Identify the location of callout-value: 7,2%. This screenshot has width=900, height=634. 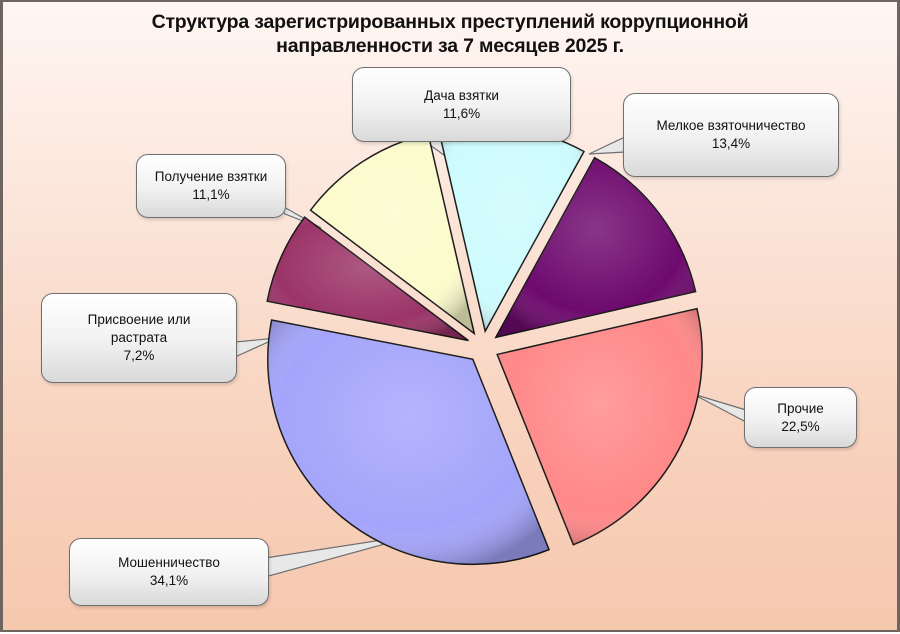
(139, 355).